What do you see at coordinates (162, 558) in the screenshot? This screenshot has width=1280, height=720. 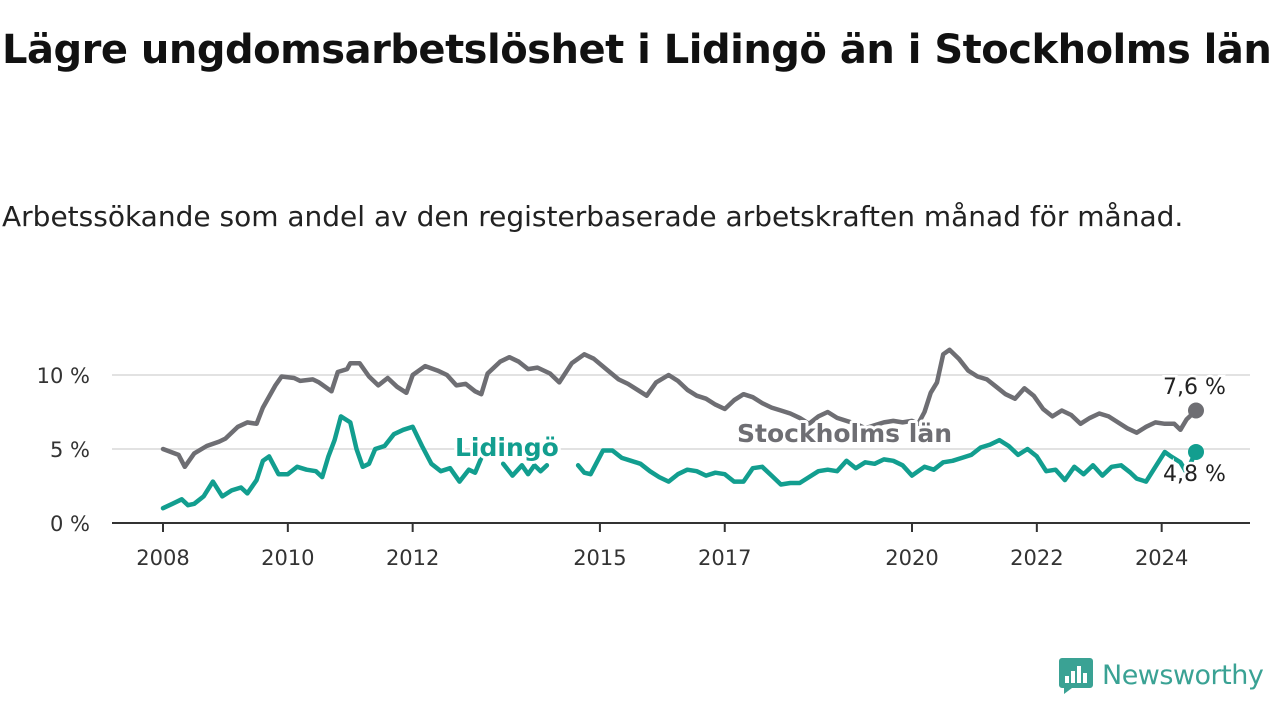 I see `x-tick-label: 2008` at bounding box center [162, 558].